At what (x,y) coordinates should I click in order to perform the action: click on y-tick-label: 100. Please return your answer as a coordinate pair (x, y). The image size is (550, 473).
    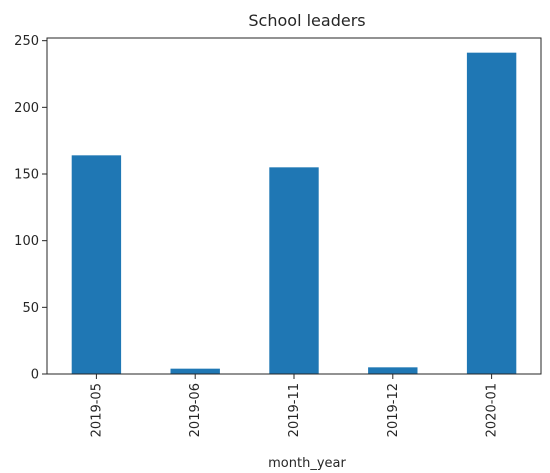
    Looking at the image, I should click on (26, 241).